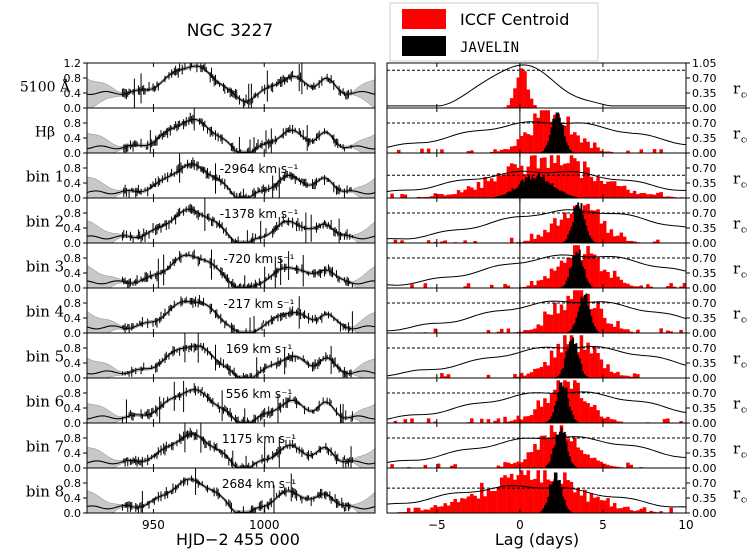 The width and height of the screenshot is (747, 551). What do you see at coordinates (259, 304) in the screenshot?
I see `velocity-label: -217 km s⁻¹` at bounding box center [259, 304].